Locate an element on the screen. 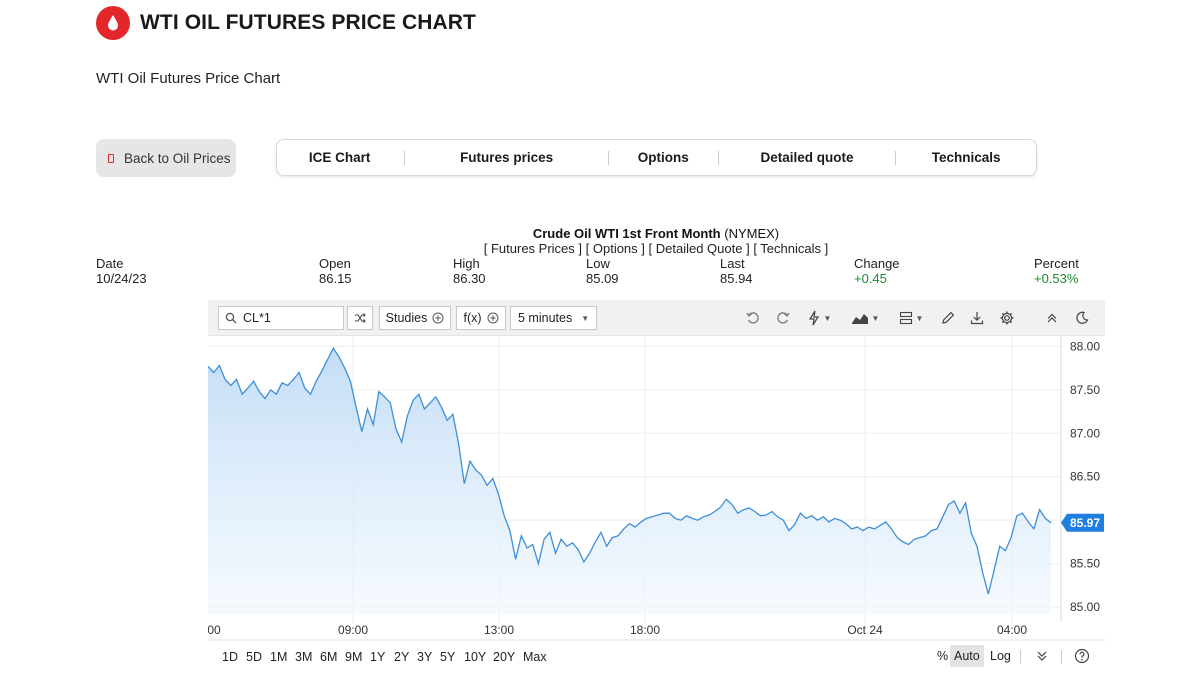  layout-icon: ▼ is located at coordinates (911, 318).